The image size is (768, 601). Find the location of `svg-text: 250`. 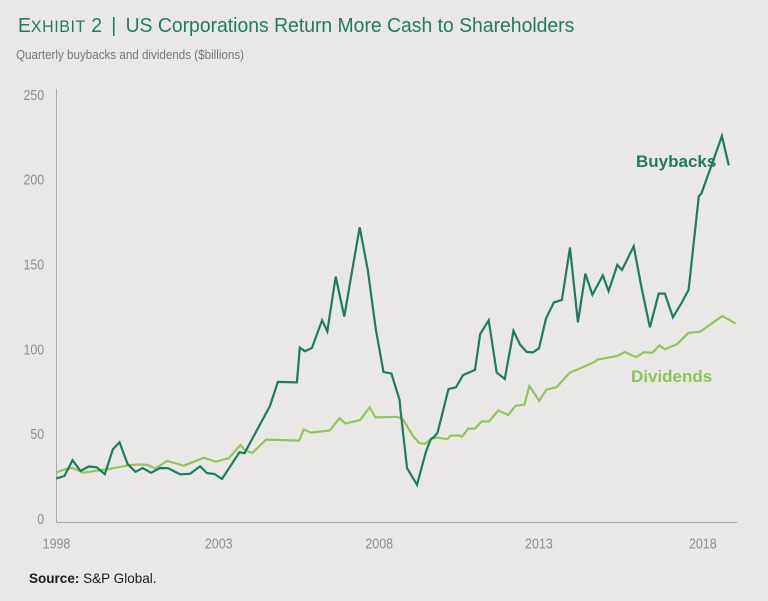

svg-text: 250 is located at coordinates (34, 96).